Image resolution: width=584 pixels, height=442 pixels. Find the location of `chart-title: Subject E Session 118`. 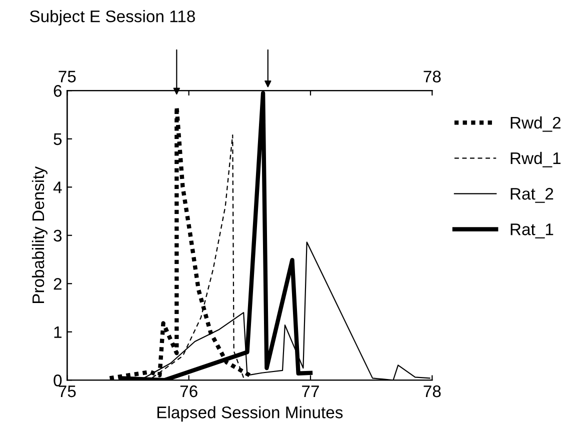

chart-title: Subject E Session 118 is located at coordinates (112, 18).